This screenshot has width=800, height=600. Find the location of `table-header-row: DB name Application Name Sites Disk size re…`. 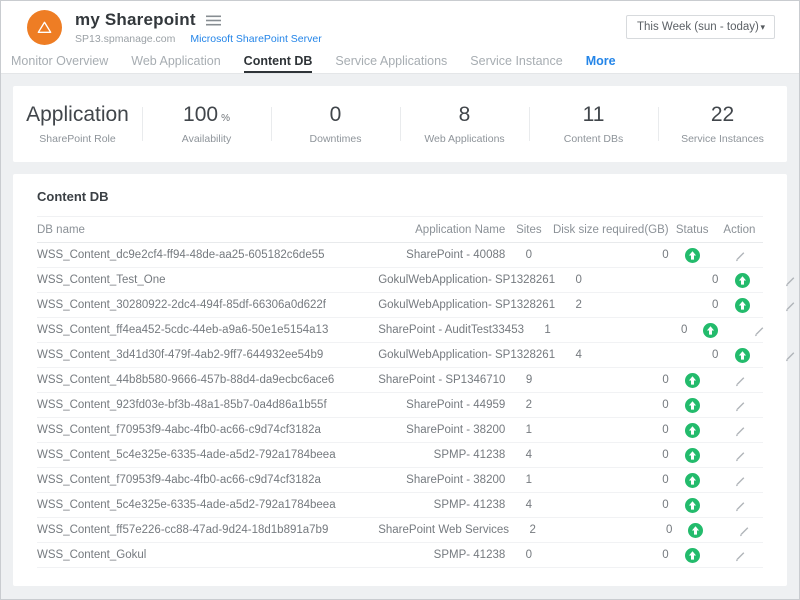

table-header-row: DB name Application Name Sites Disk size re… is located at coordinates (400, 229).